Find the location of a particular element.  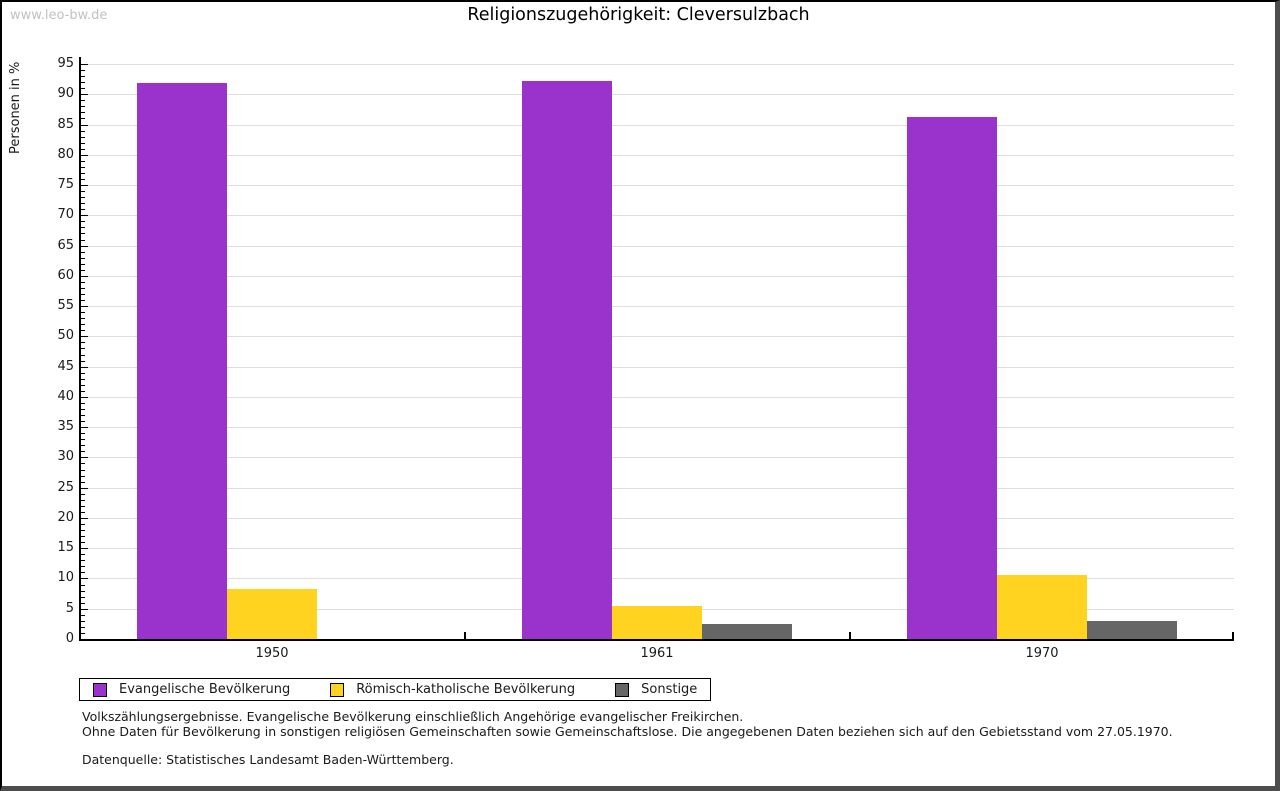

x-axis-line is located at coordinates (656, 640).